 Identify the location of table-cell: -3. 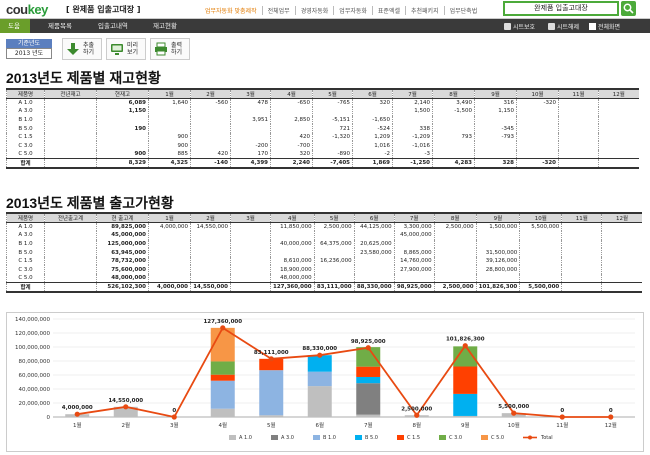
(412, 154).